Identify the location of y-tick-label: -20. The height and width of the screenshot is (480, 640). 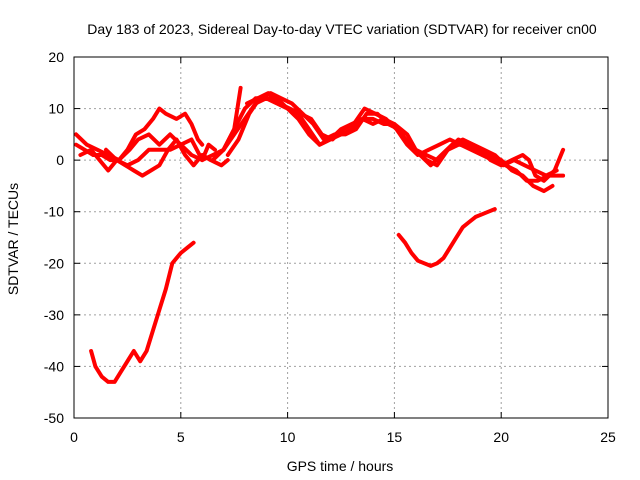
(54, 263).